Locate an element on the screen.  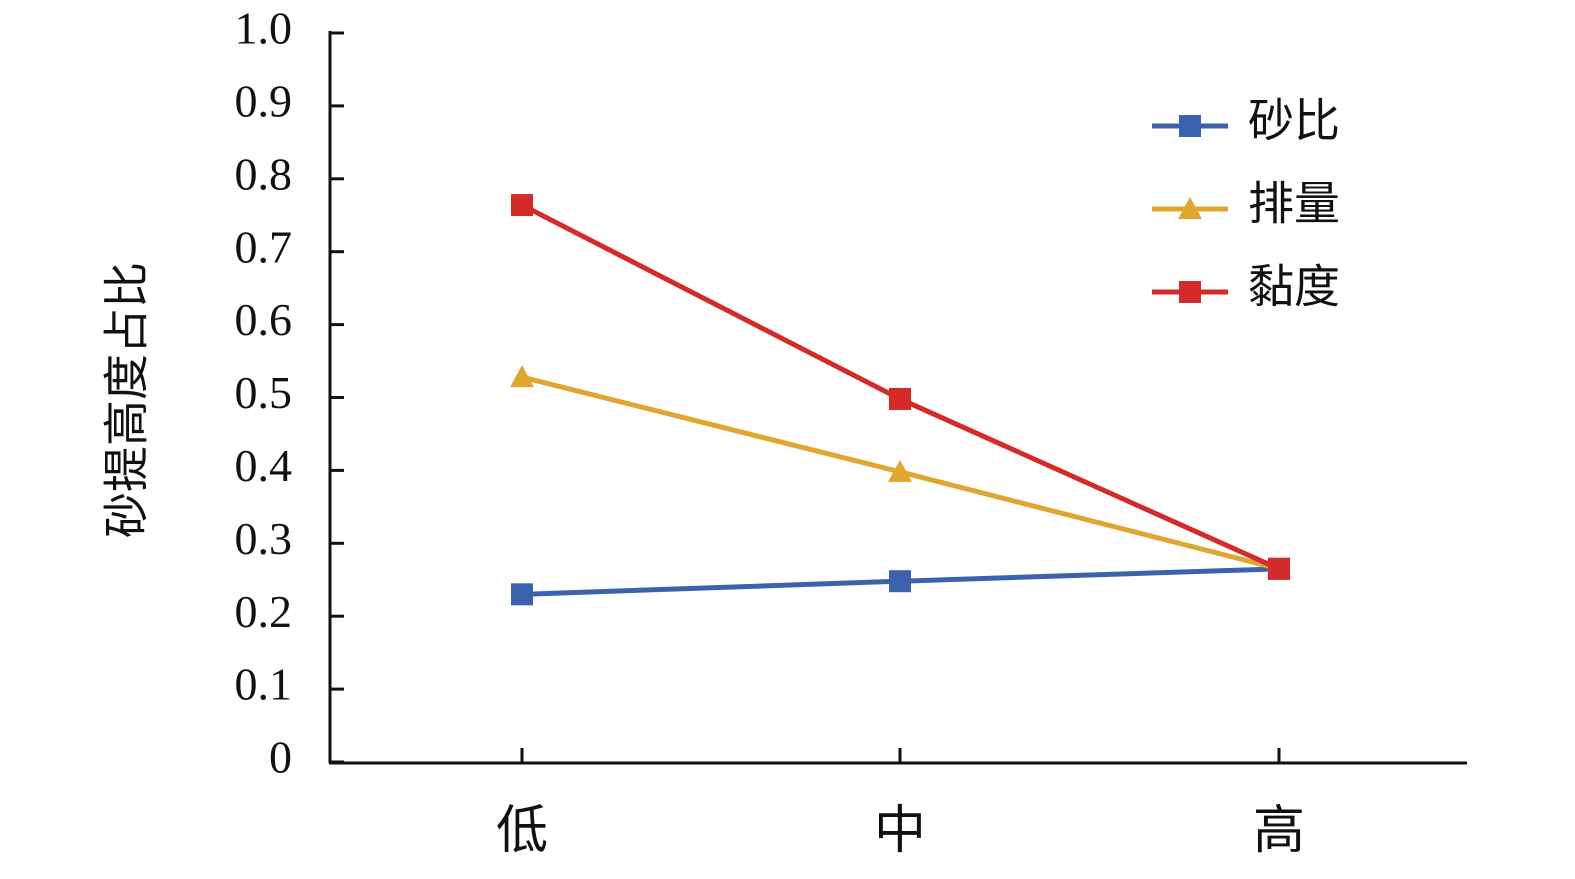
y-tick-label: 0.3 is located at coordinates (264, 538).